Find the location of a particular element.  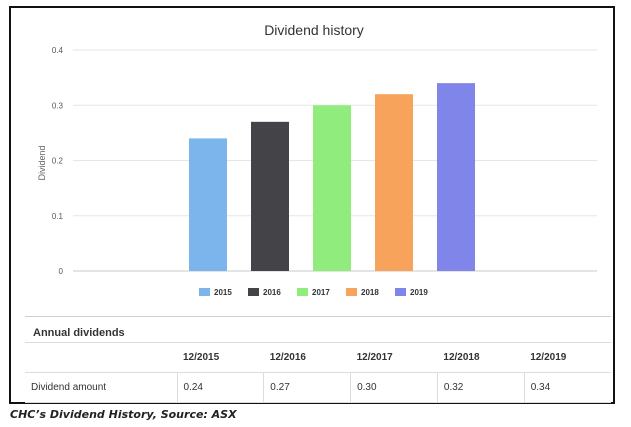

row-label: Dividend amount is located at coordinates (101, 387).